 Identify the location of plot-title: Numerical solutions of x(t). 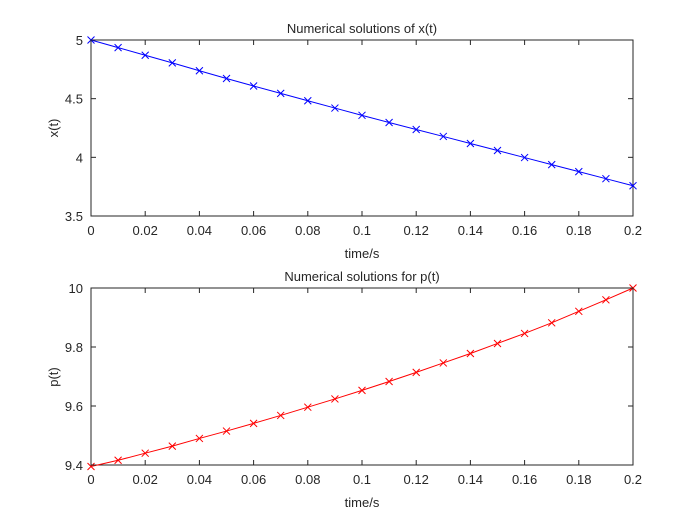
(362, 28).